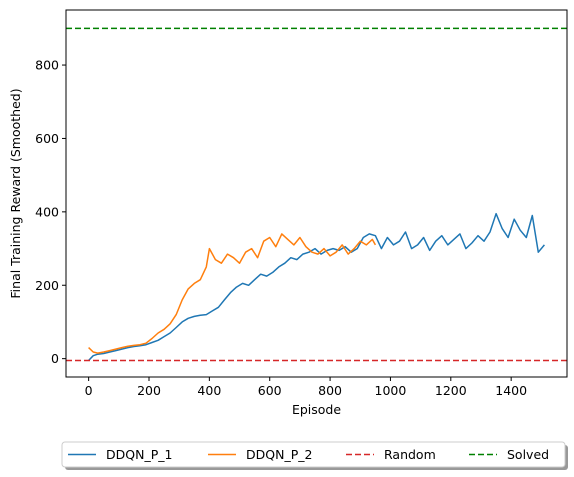 The image size is (574, 477). What do you see at coordinates (451, 390) in the screenshot?
I see `x-tick-label: 1200` at bounding box center [451, 390].